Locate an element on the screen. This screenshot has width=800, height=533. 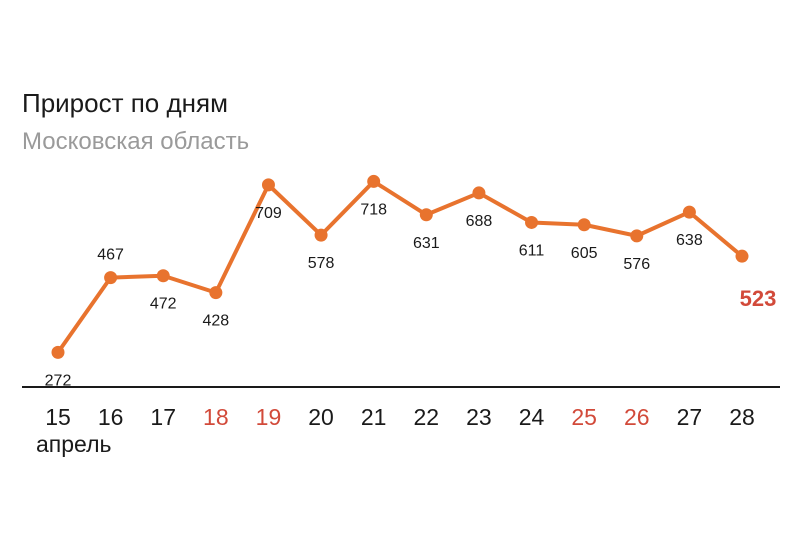
x-tick-label: 22 is located at coordinates (427, 417).